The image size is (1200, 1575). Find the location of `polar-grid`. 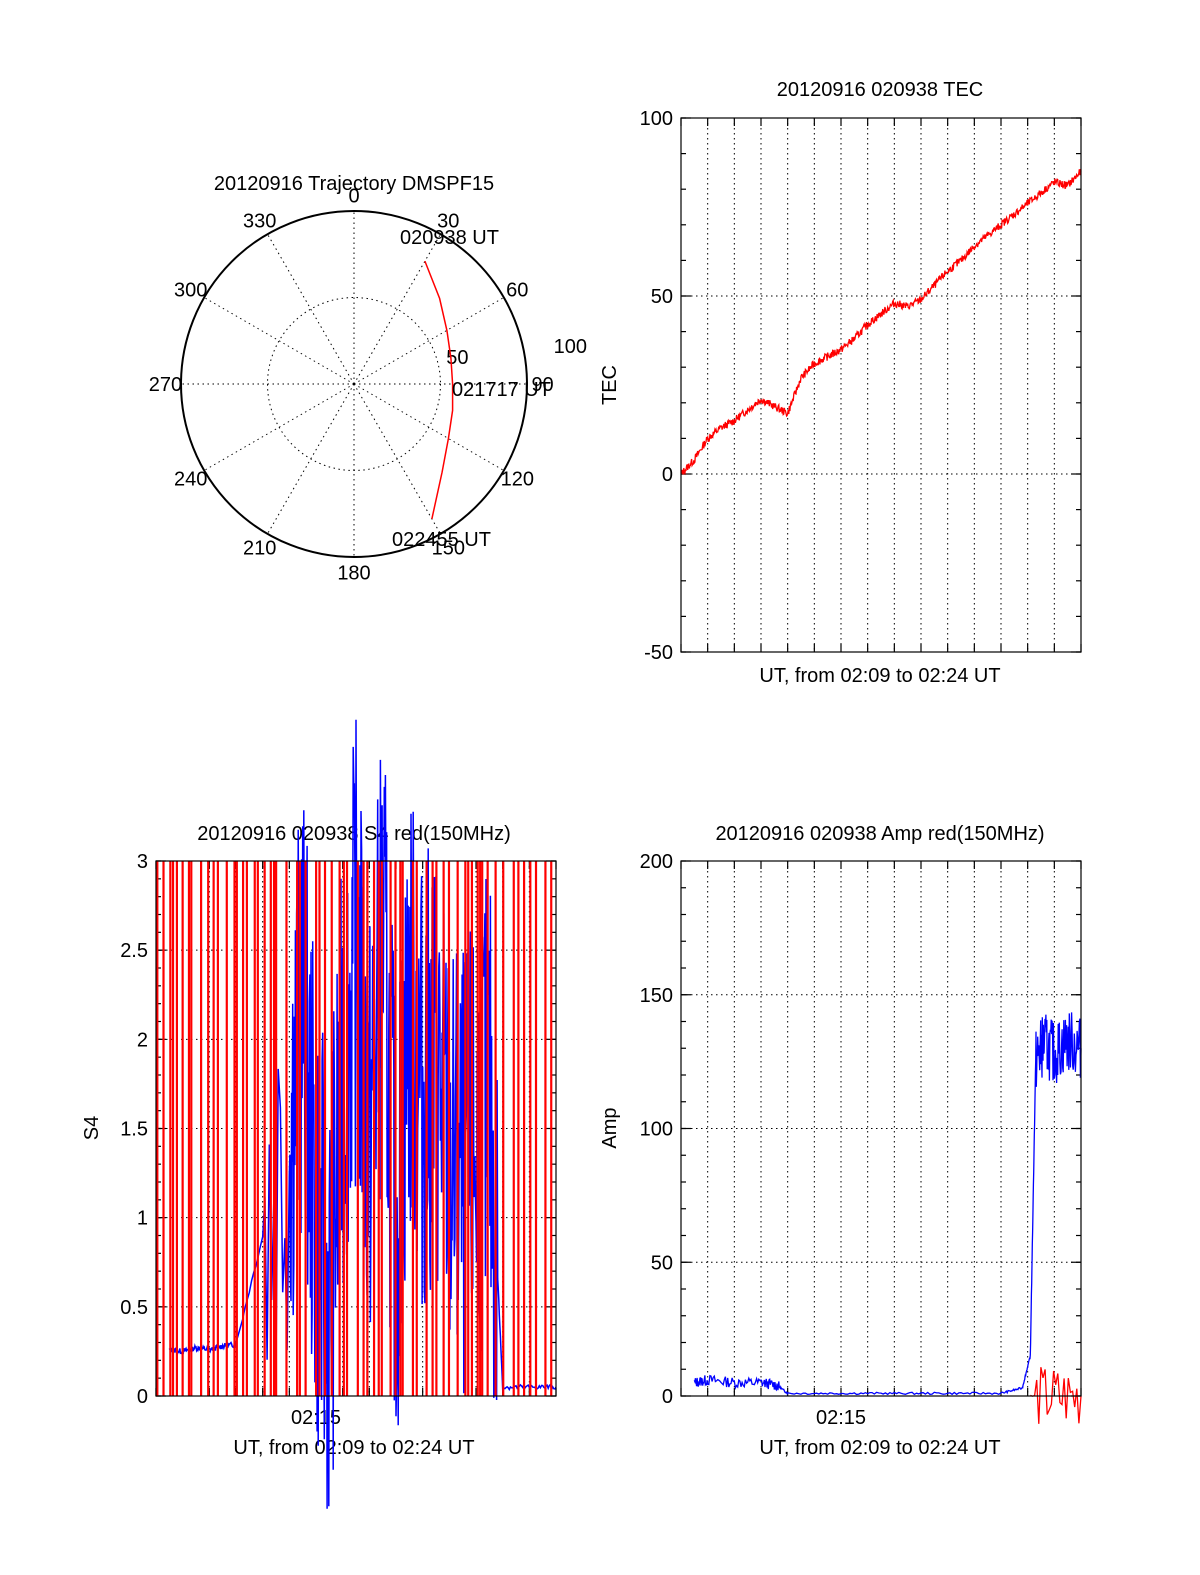

polar-grid is located at coordinates (354, 384).